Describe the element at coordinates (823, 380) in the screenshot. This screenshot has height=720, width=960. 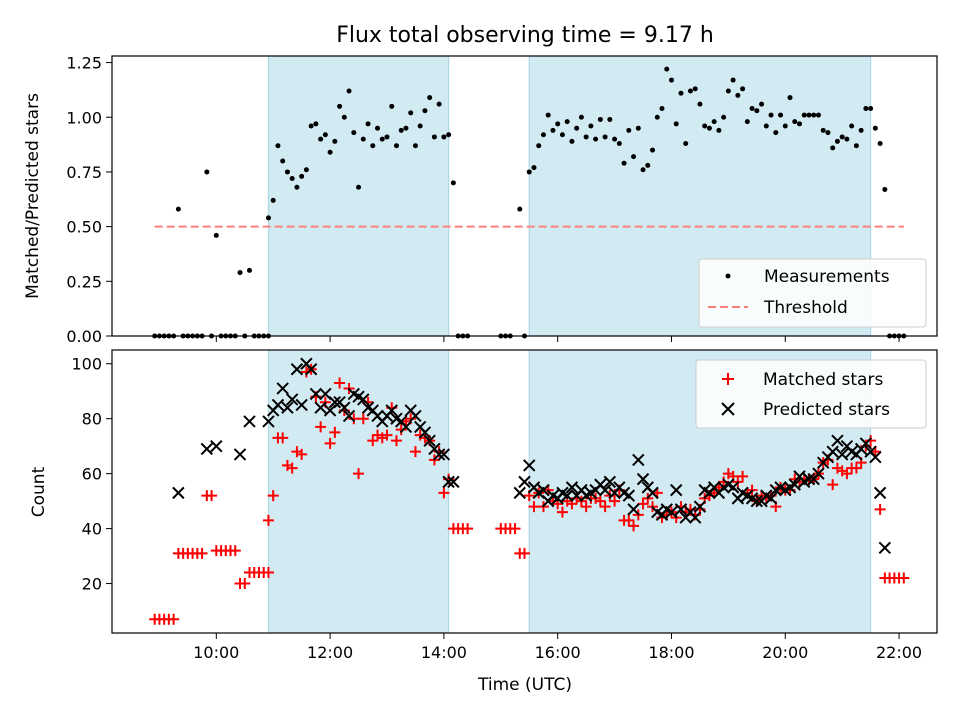
I see `matched-stars-legend-label: Matched stars` at that location.